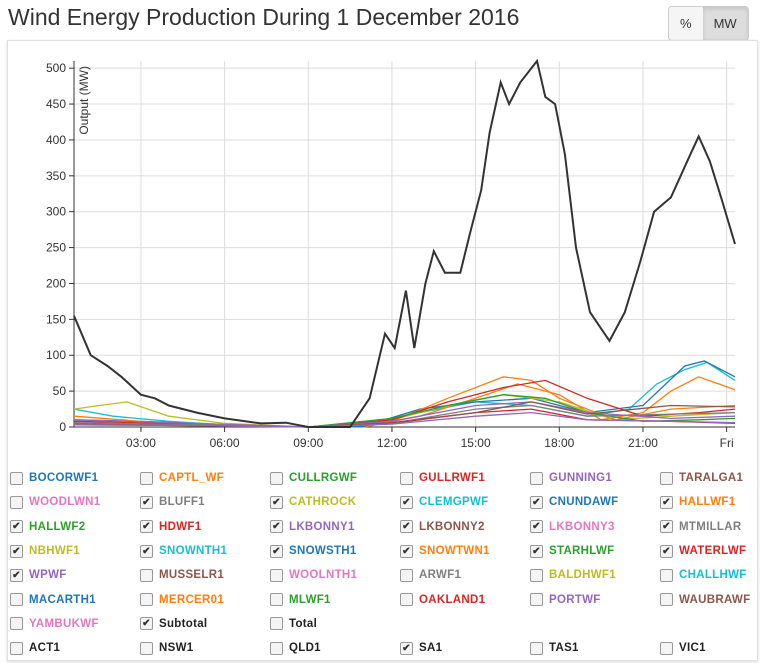  I want to click on legend-item-subtotal: ✔ Subtotal, so click(205, 624).